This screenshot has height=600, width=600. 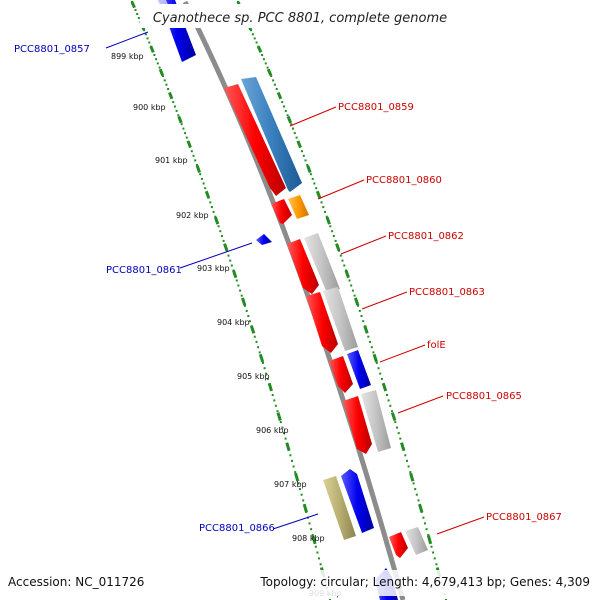 I want to click on gene-label: PCC8801_0859, so click(x=376, y=107).